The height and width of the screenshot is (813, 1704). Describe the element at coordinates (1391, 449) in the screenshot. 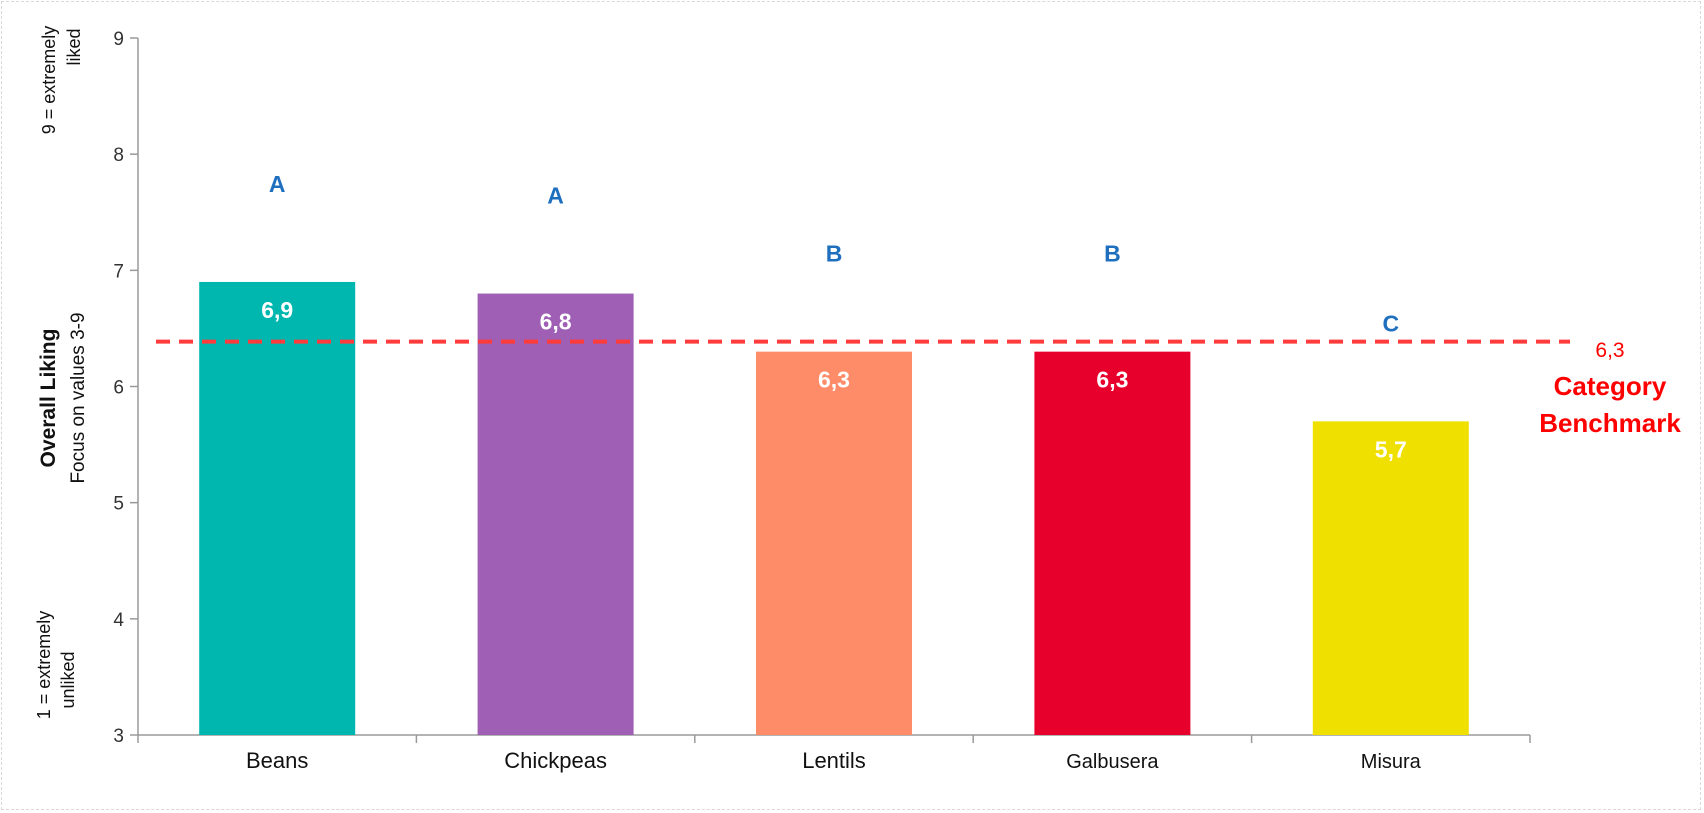

I see `bar-value-label: 5,7` at that location.